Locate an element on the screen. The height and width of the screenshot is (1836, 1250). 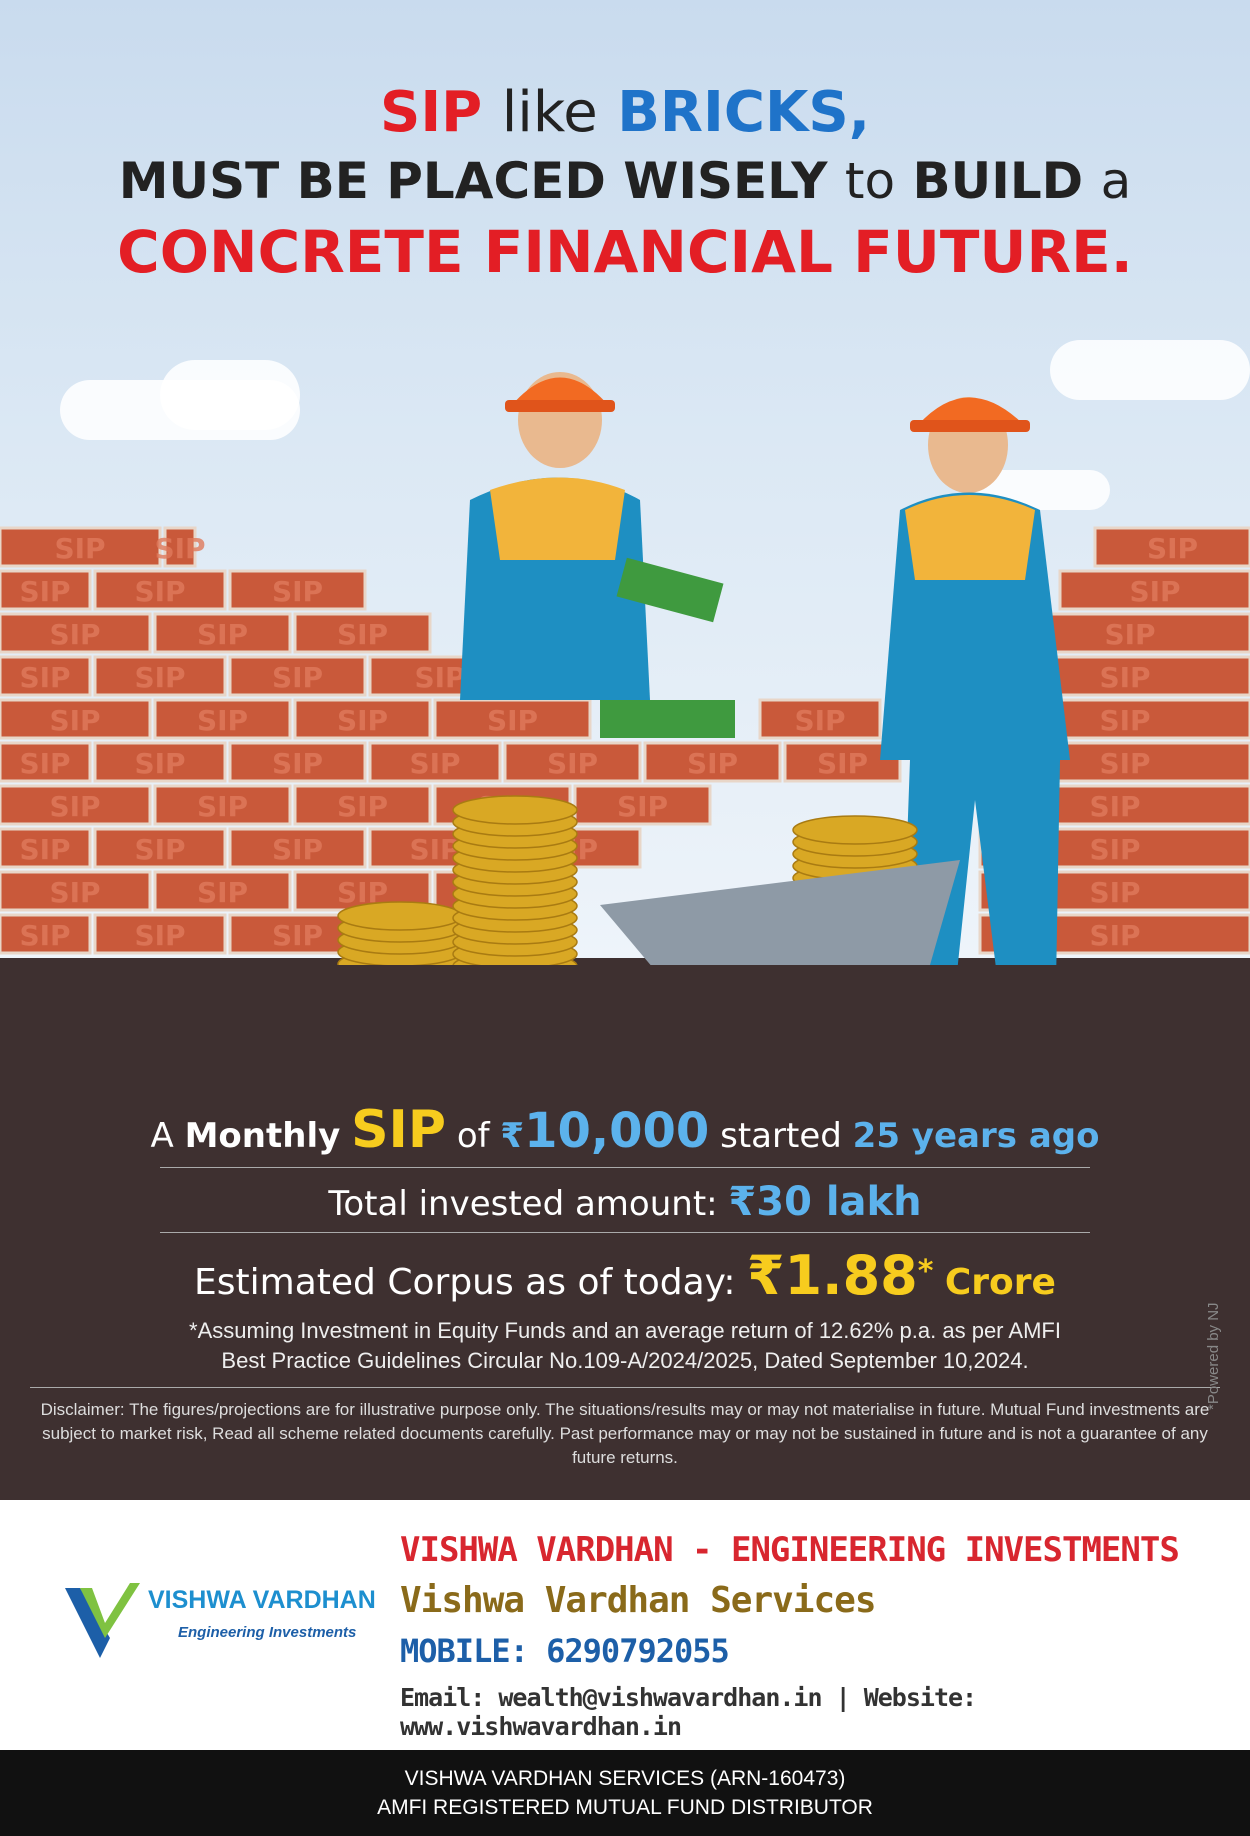
invested-row: Total invested amount: ₹30 lakh is located at coordinates (625, 1202).